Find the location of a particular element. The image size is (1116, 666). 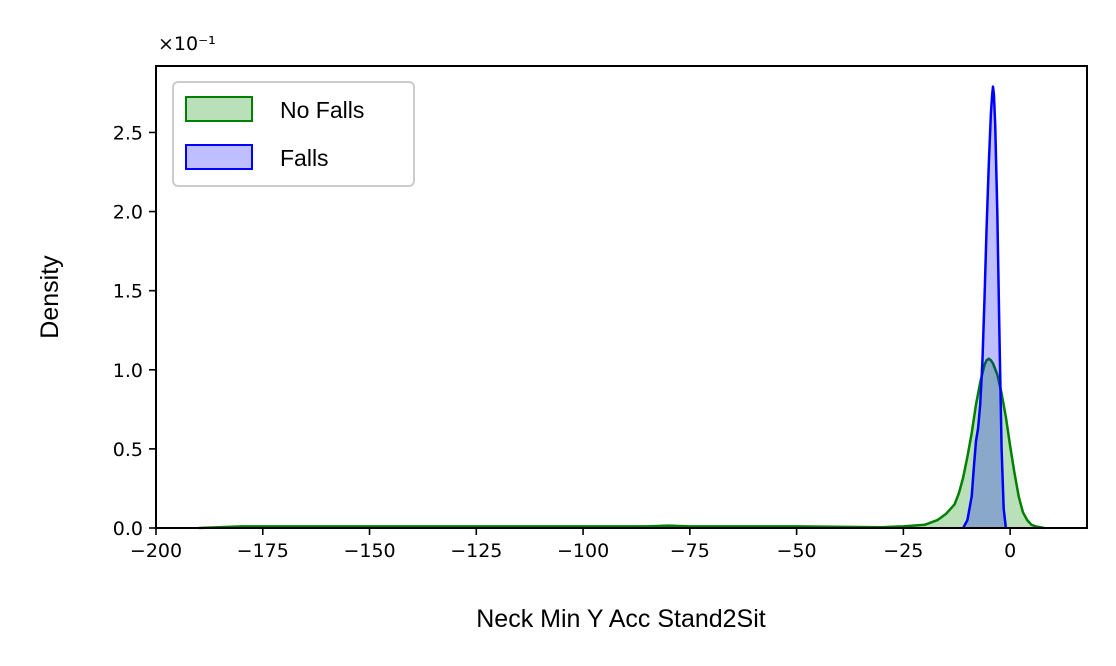

x-tick-label: −75 is located at coordinates (690, 551).